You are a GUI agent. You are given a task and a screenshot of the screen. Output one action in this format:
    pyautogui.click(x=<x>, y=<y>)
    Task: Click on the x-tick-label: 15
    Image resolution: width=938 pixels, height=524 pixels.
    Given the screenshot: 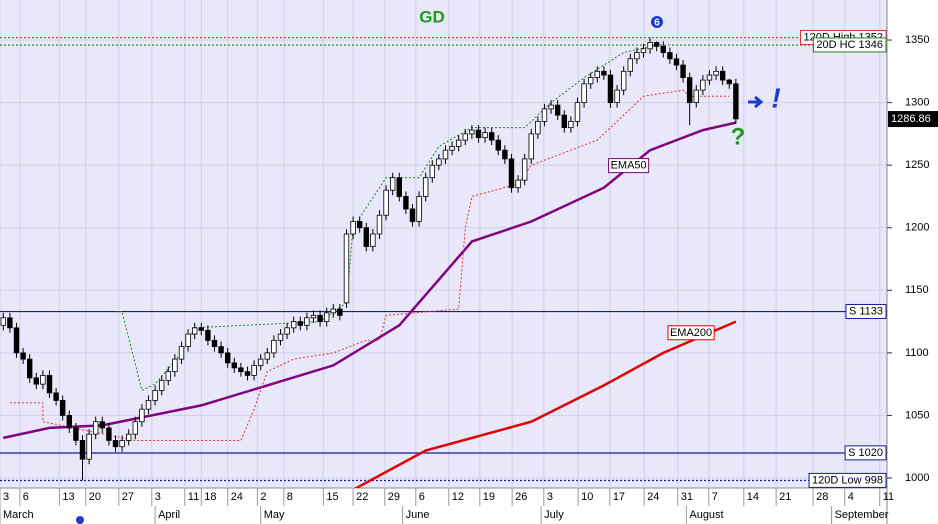 What is the action you would take?
    pyautogui.click(x=332, y=497)
    